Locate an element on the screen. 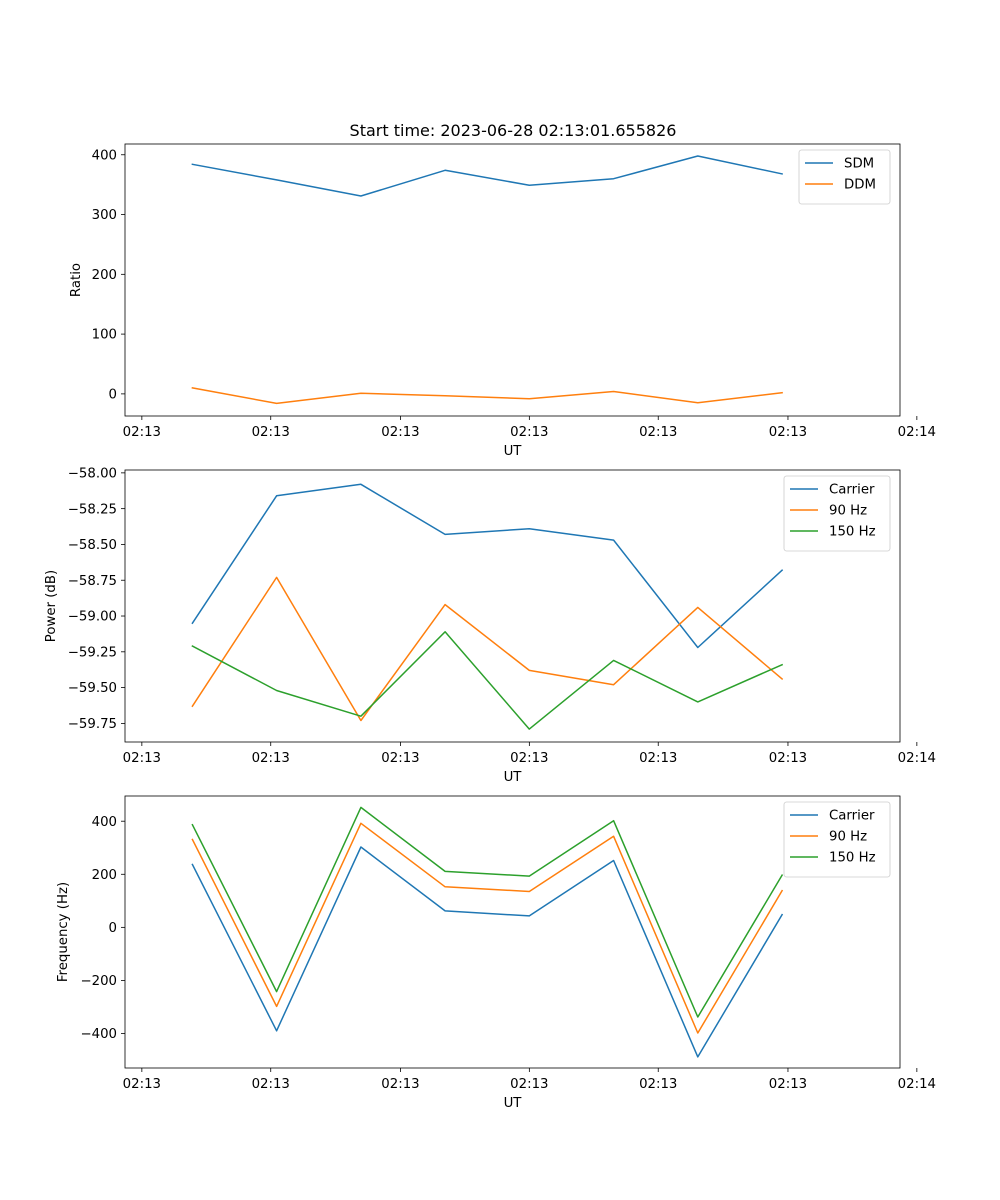 This screenshot has width=1000, height=1200. y-tick-label: −400 is located at coordinates (98, 1034).